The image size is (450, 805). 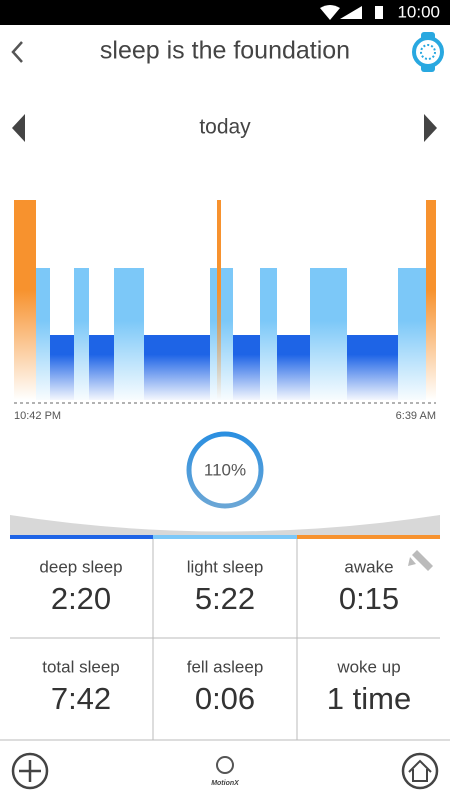 What do you see at coordinates (225, 537) in the screenshot?
I see `light-bar` at bounding box center [225, 537].